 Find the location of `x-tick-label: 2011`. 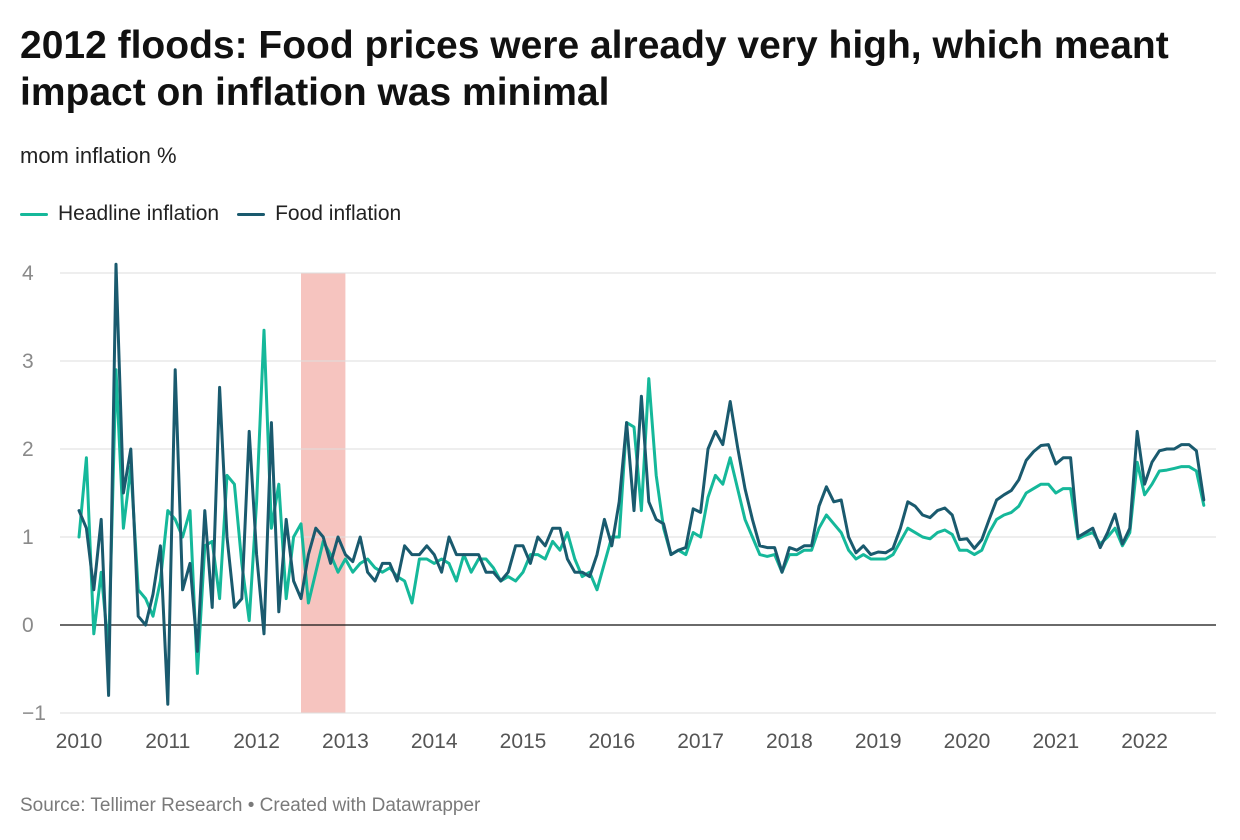

x-tick-label: 2011 is located at coordinates (167, 741).